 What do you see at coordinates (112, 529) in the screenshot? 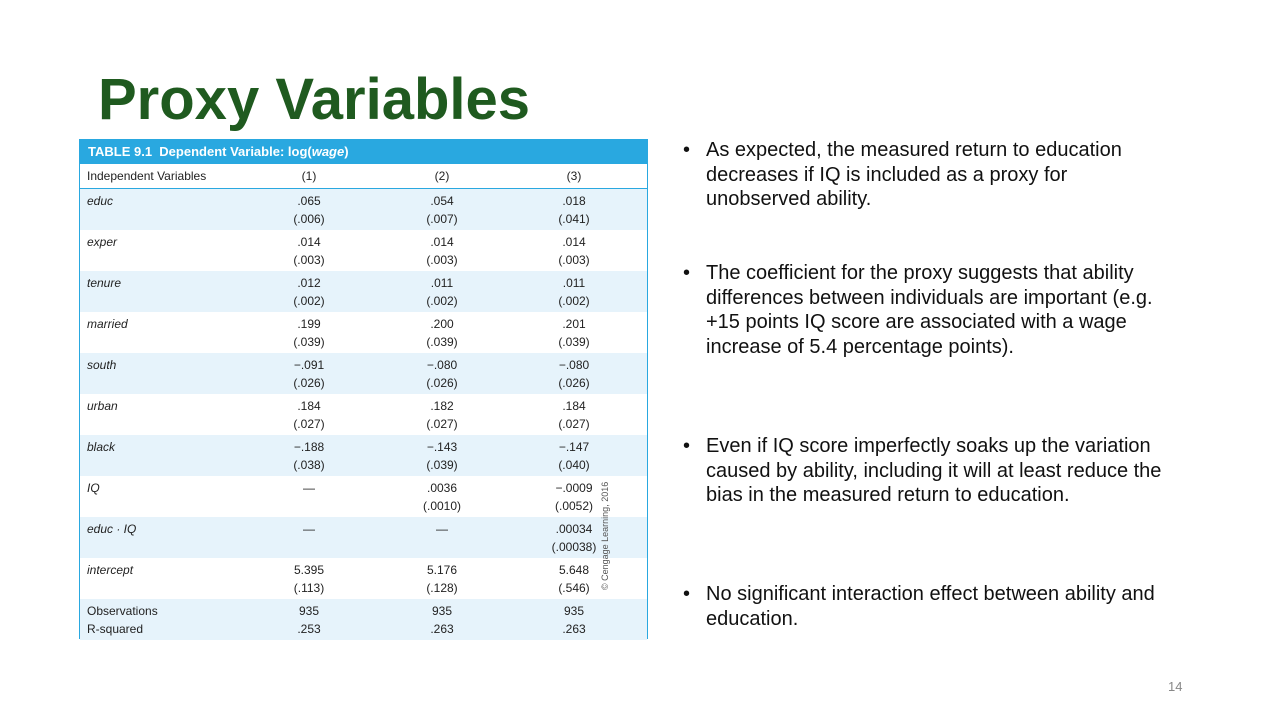
I see `variable-name: educ · IQ` at bounding box center [112, 529].